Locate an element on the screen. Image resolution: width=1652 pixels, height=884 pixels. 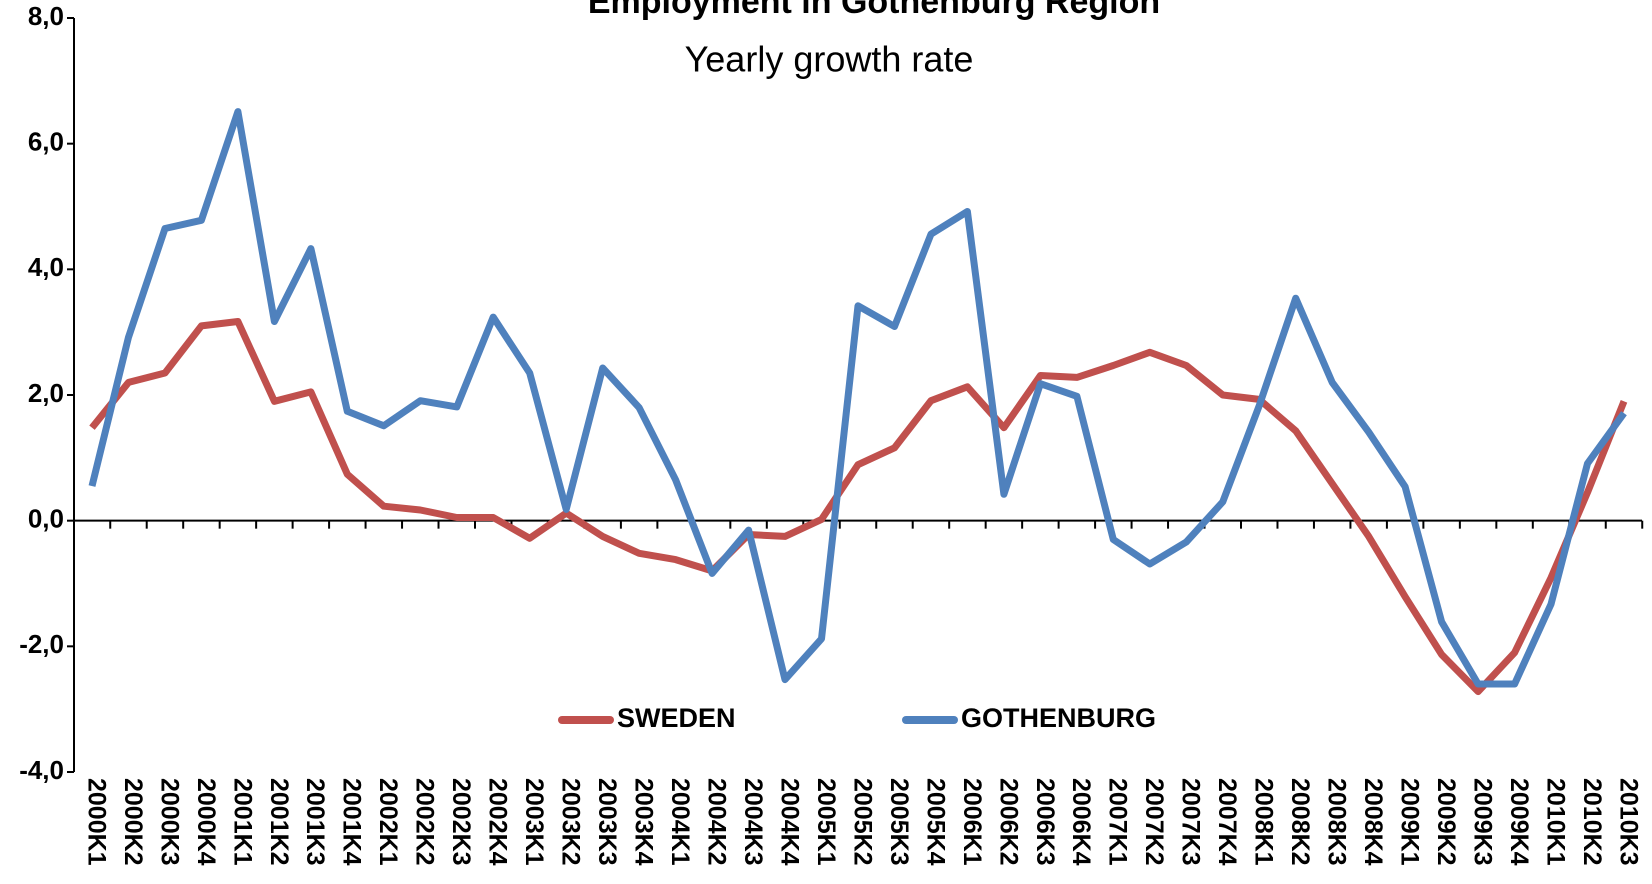
x-tick-label: 2007K3 is located at coordinates (1191, 822).